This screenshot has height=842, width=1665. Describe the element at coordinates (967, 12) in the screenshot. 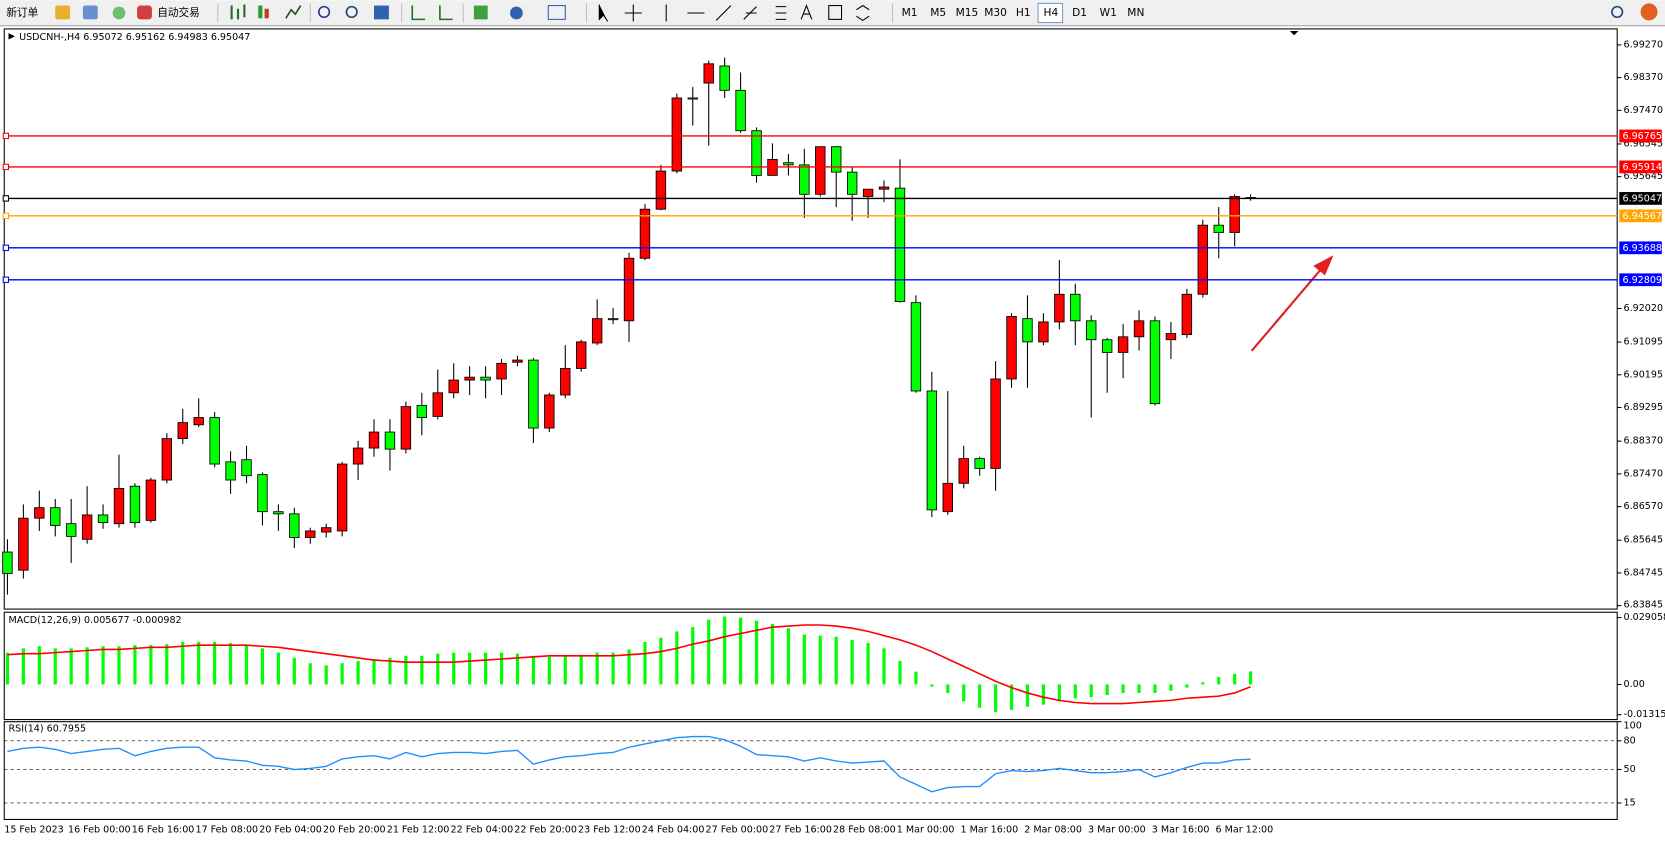

I see `timeframe-button: M15` at that location.